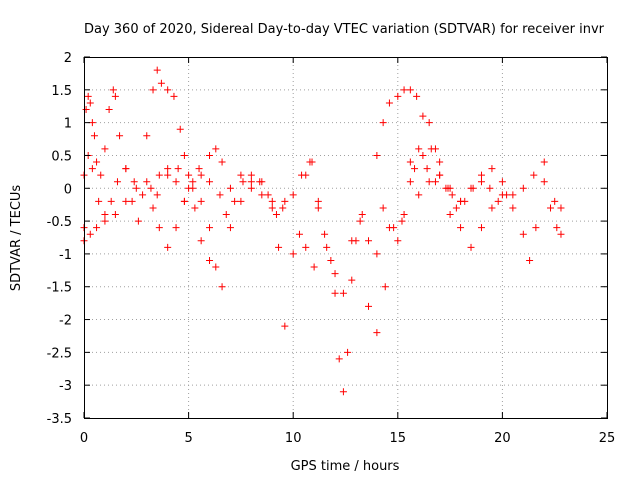  I want to click on x-tick-label: 5, so click(188, 438).